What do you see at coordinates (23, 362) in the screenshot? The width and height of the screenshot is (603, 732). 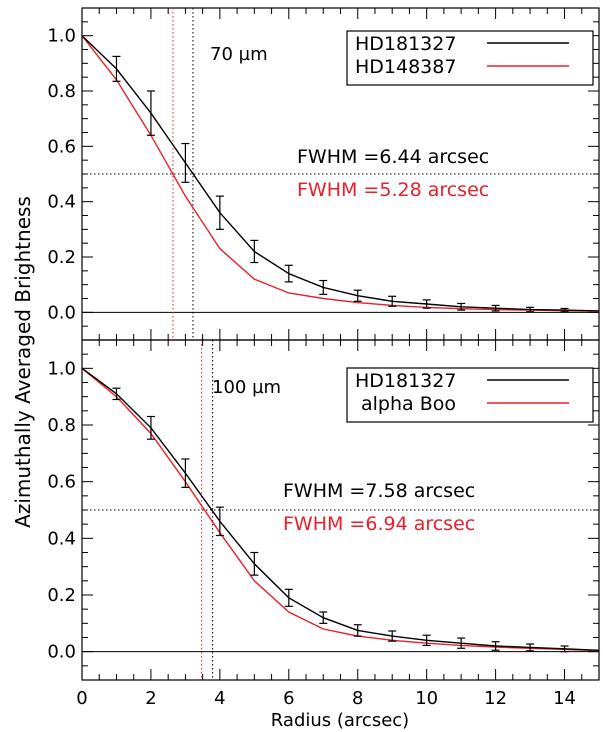 I see `y-axis-label: Azimuthally Averaged Brightness` at bounding box center [23, 362].